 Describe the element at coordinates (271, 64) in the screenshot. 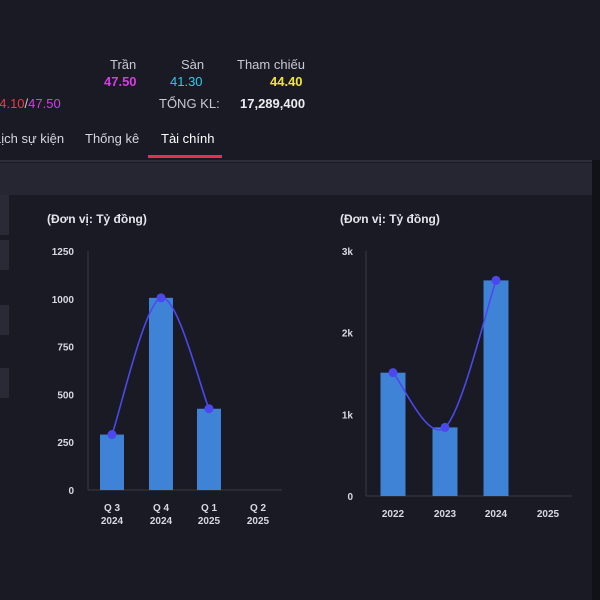

I see `reference-label: Tham chiếu` at that location.